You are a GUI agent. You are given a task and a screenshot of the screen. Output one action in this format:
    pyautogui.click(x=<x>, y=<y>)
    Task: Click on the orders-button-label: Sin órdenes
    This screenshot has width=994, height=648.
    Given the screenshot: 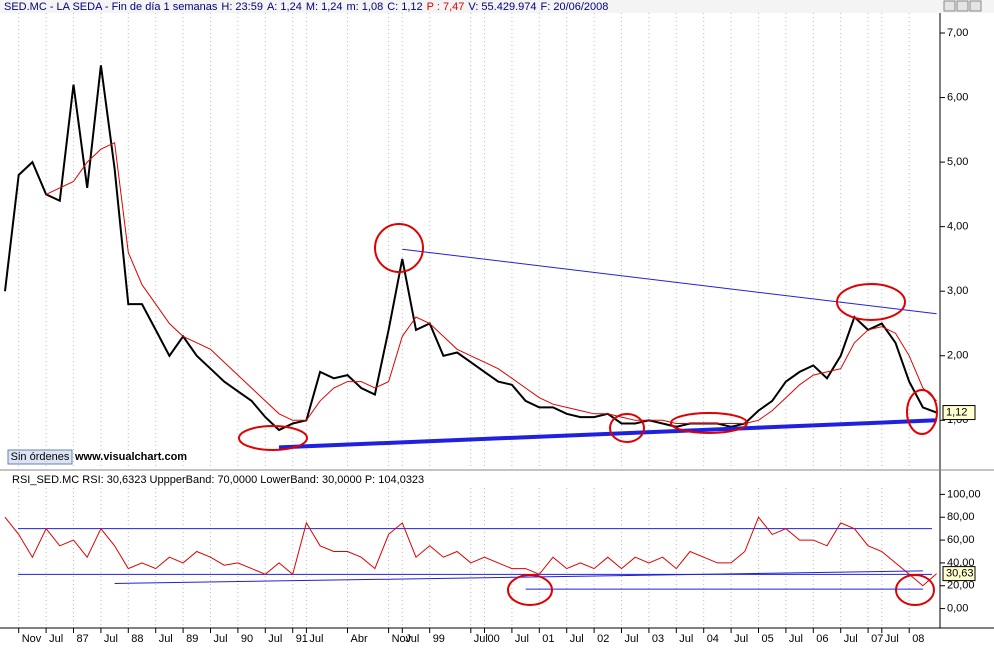 What is the action you would take?
    pyautogui.click(x=40, y=457)
    